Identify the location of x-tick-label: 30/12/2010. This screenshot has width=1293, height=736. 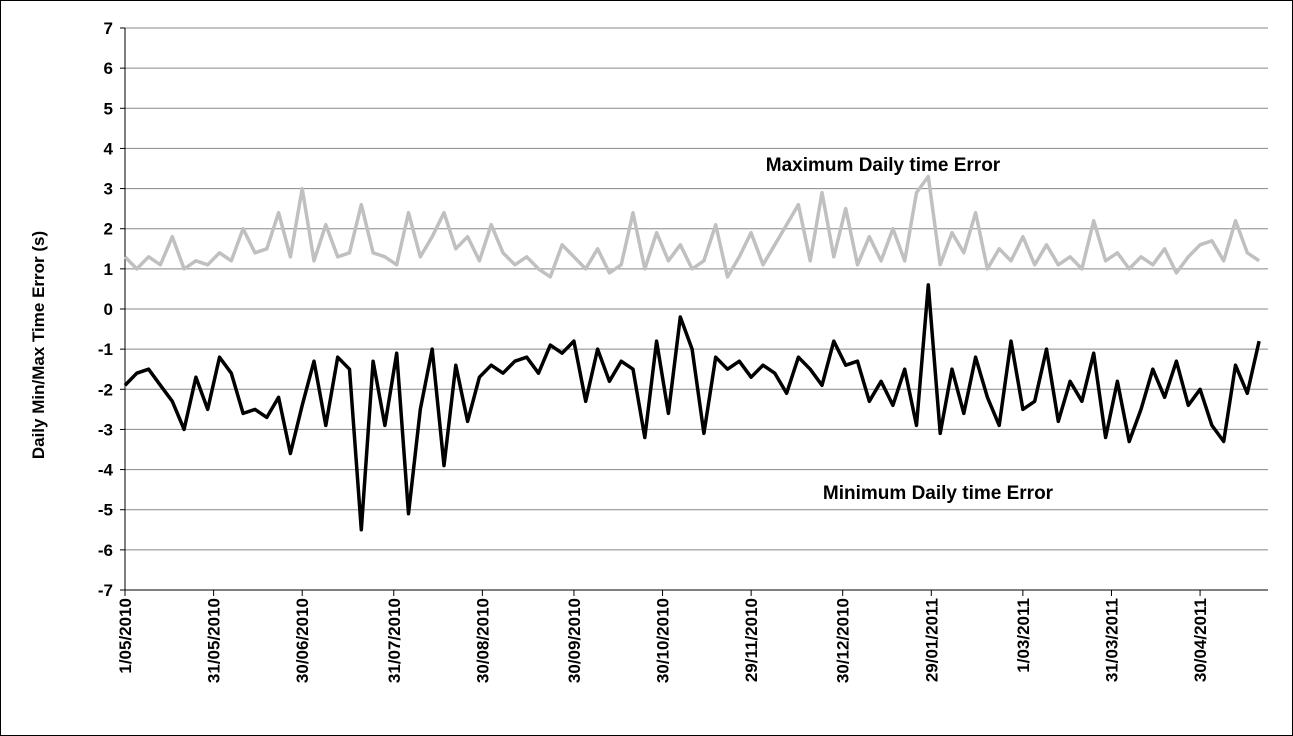
(843, 640).